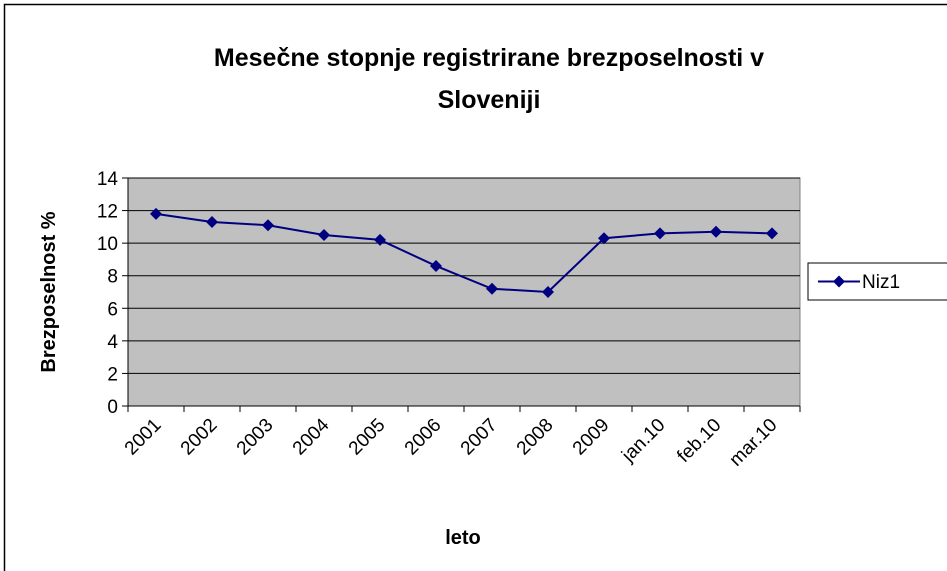 This screenshot has width=947, height=571. What do you see at coordinates (108, 179) in the screenshot?
I see `y-tick-label: 14` at bounding box center [108, 179].